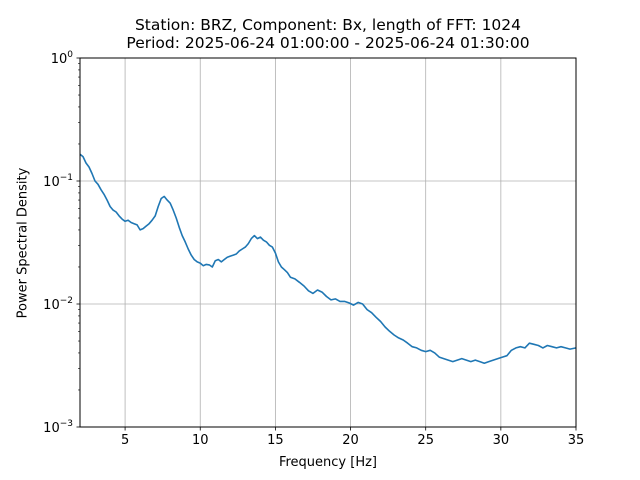 The height and width of the screenshot is (480, 640). Describe the element at coordinates (350, 440) in the screenshot. I see `x-tick-label: 20` at that location.